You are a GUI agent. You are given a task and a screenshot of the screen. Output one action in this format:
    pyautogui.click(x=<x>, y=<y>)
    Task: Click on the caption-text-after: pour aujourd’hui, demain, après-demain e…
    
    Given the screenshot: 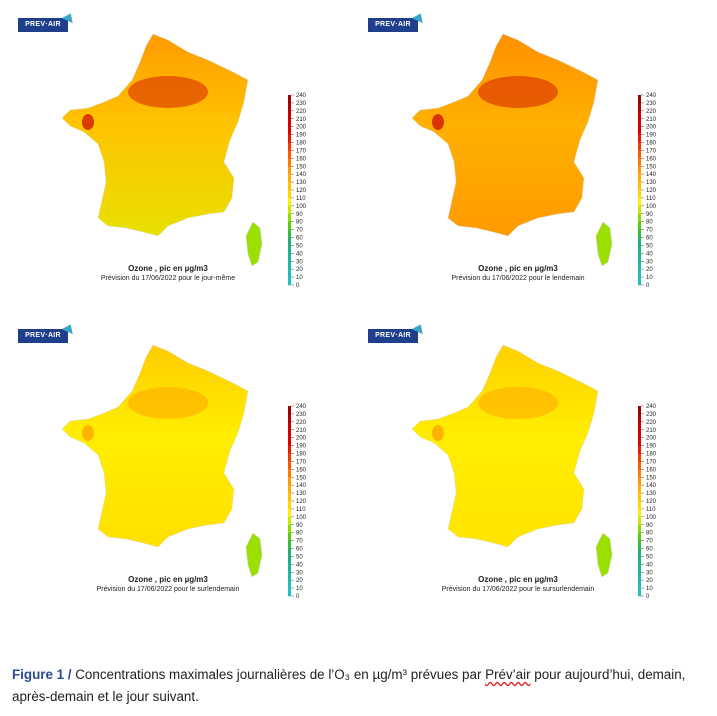 What is the action you would take?
    pyautogui.click(x=349, y=685)
    